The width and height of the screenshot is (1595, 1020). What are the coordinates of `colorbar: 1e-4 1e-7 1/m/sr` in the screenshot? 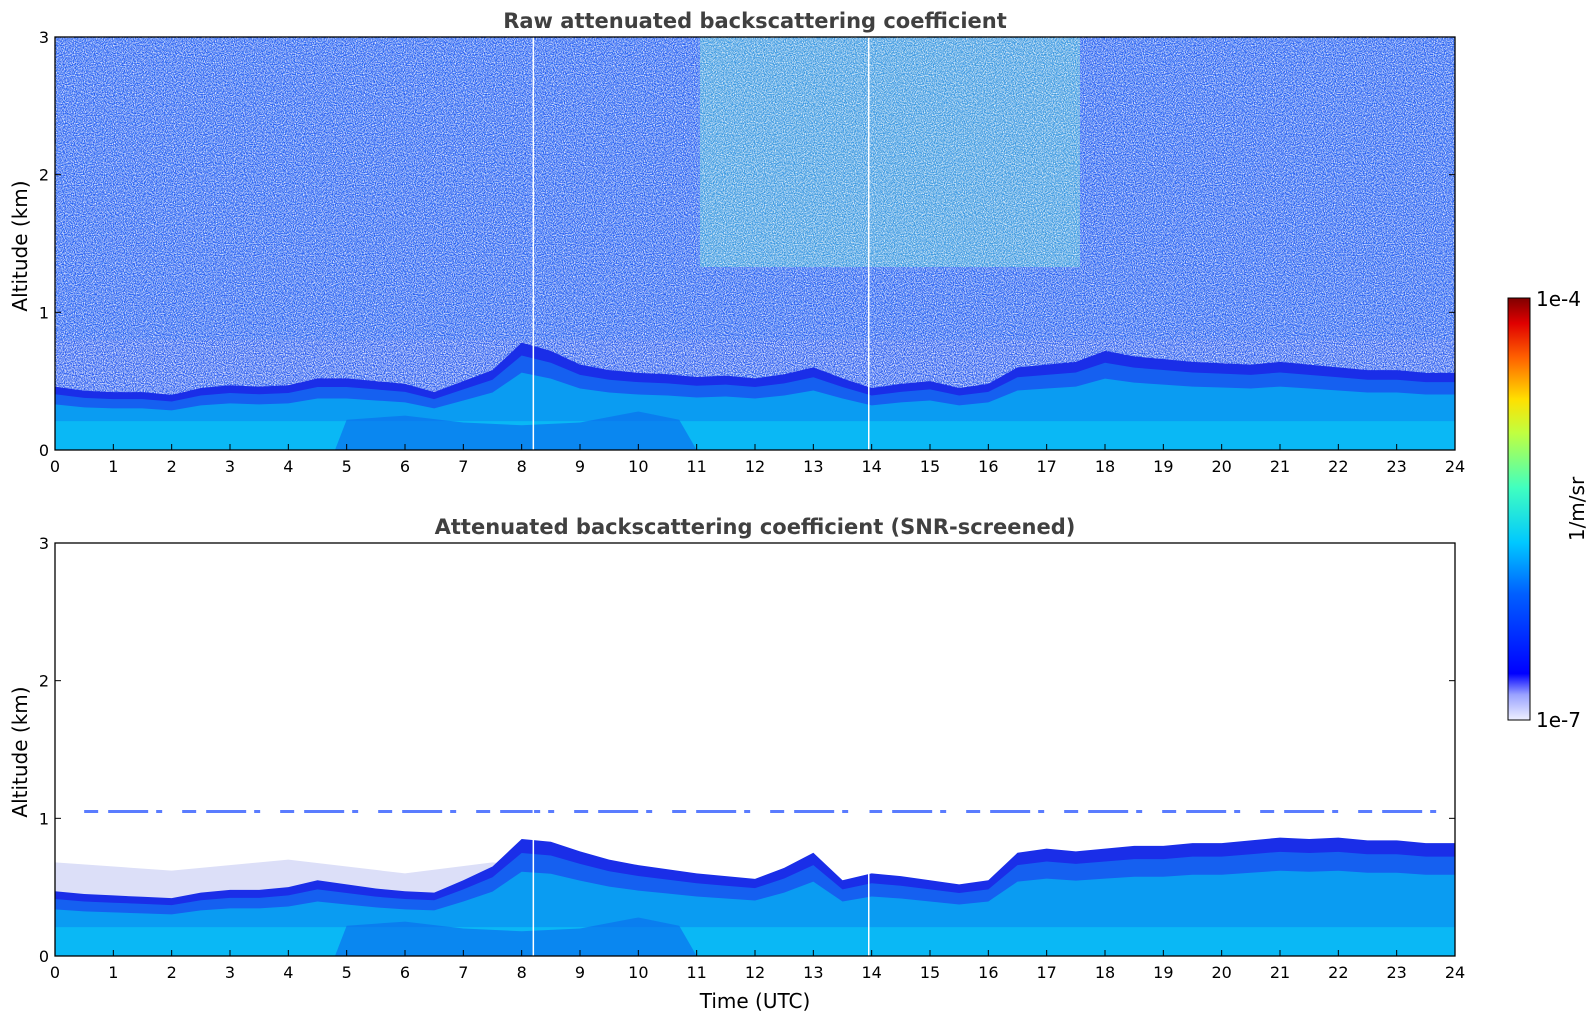 It's located at (1548, 509).